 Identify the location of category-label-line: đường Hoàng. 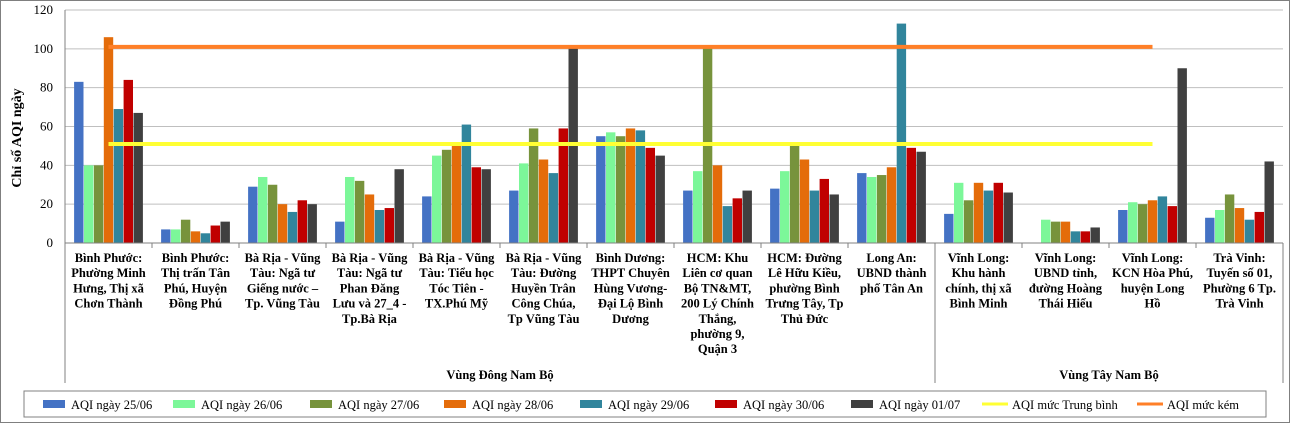
(1066, 288).